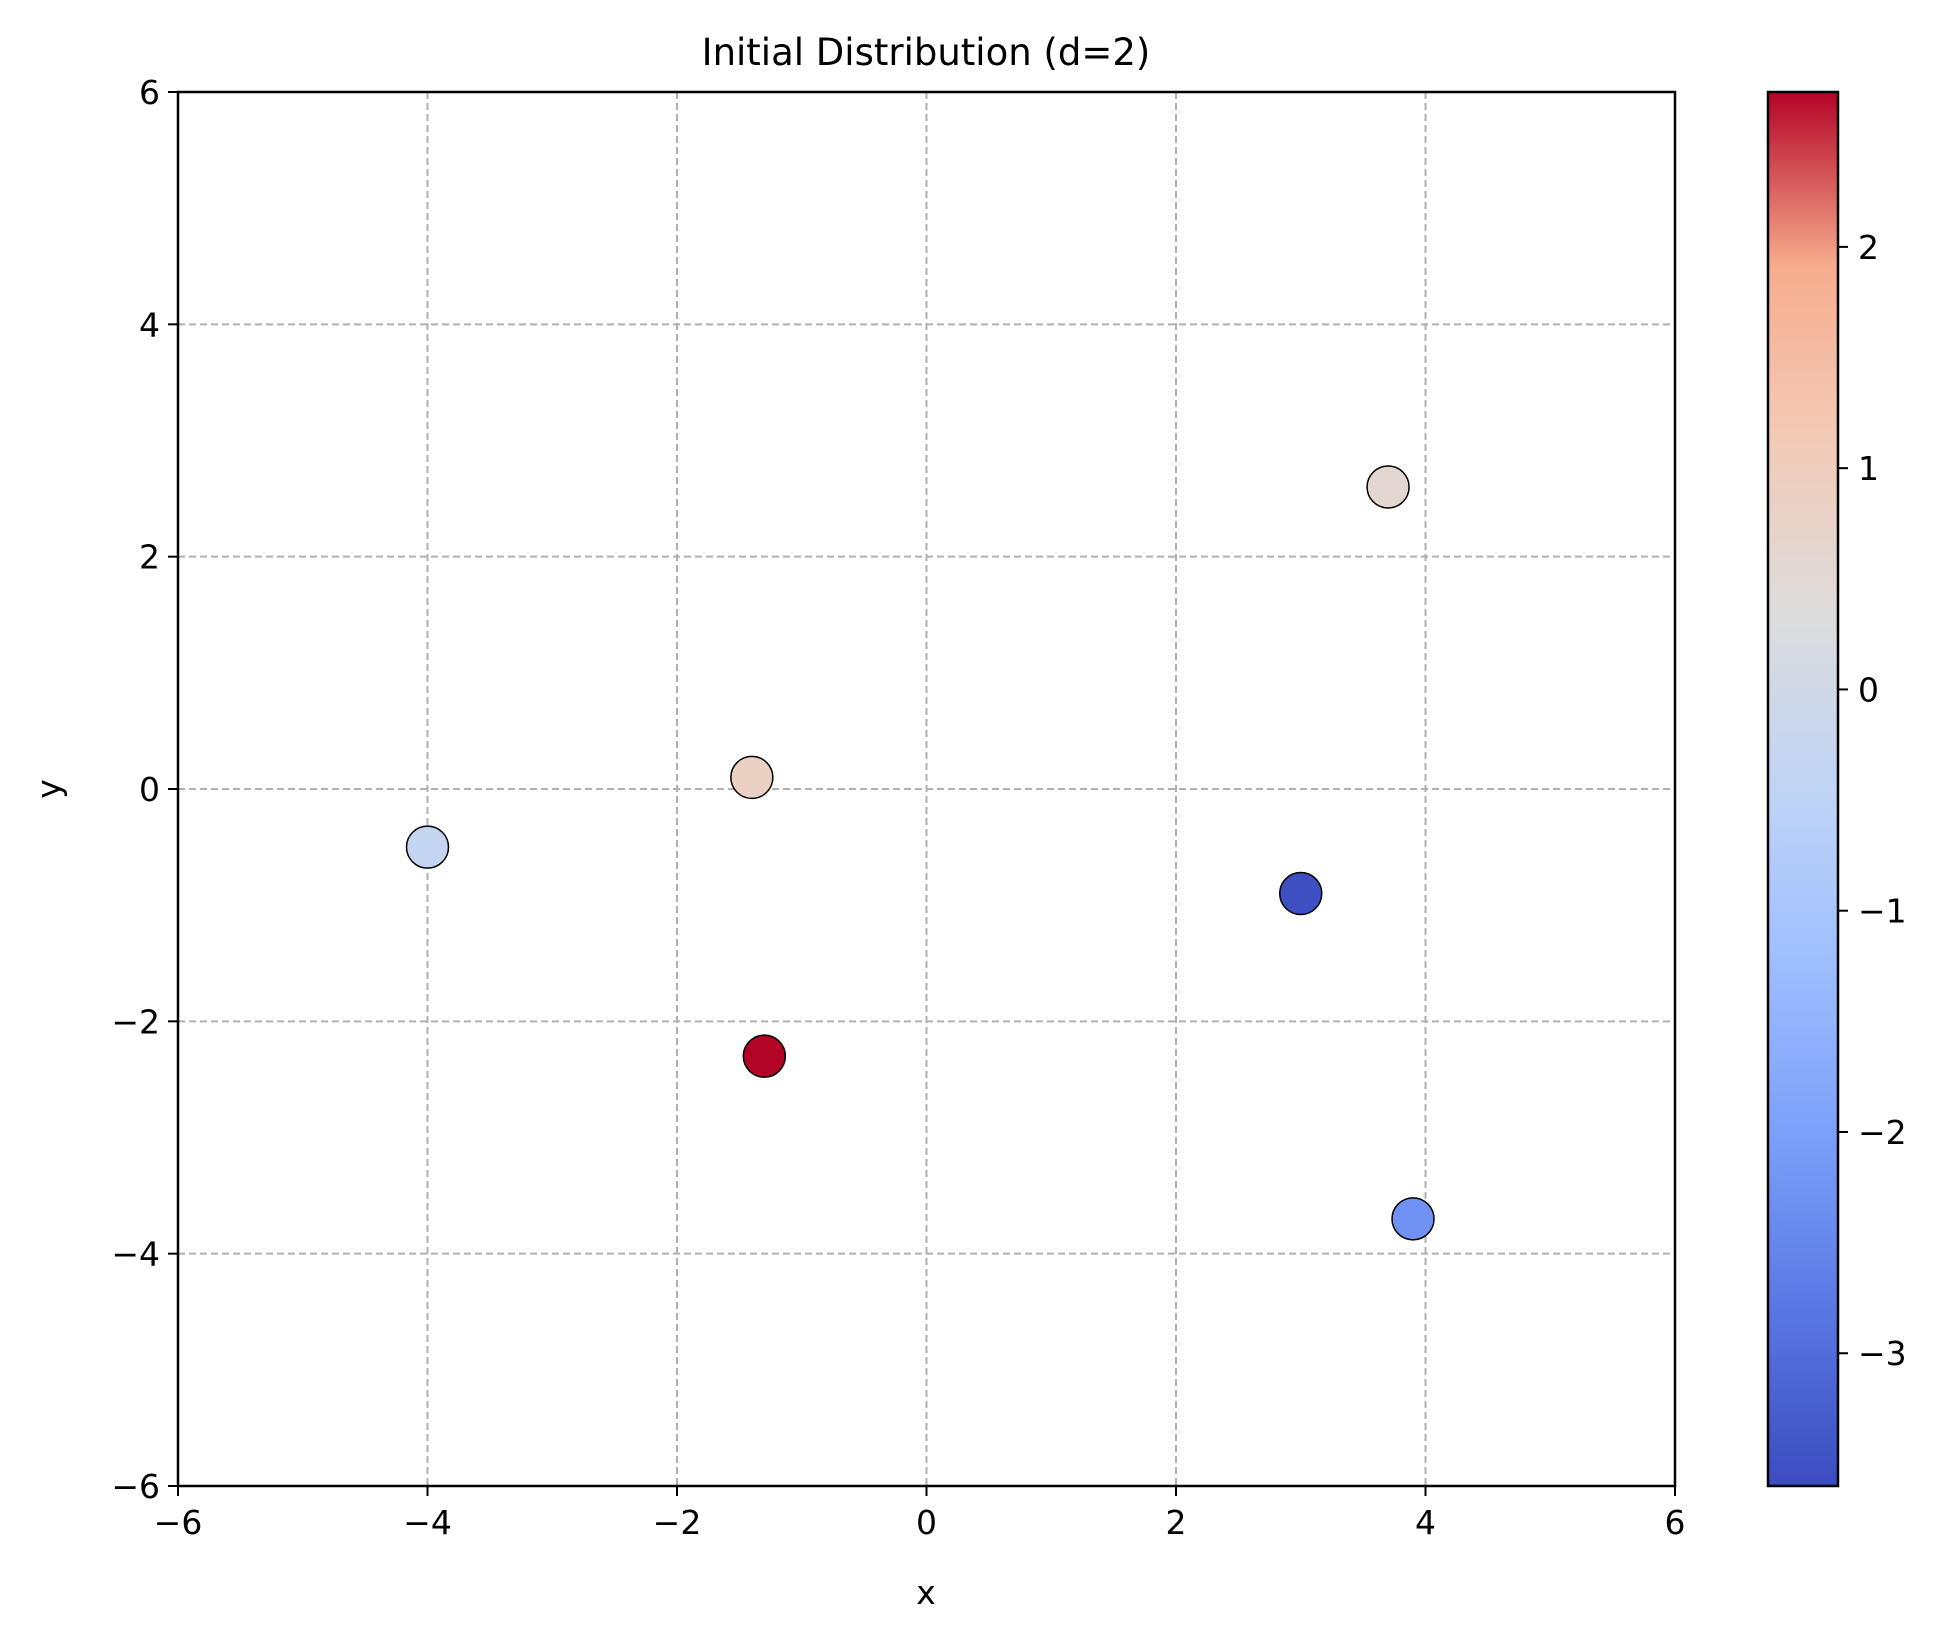 The width and height of the screenshot is (1948, 1638). What do you see at coordinates (1675, 1522) in the screenshot?
I see `x-tick-label: 6` at bounding box center [1675, 1522].